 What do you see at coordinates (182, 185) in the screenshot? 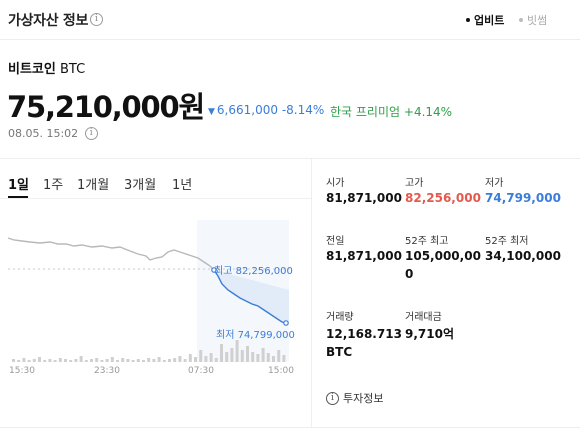
I see `tab-1-year: 1년` at bounding box center [182, 185].